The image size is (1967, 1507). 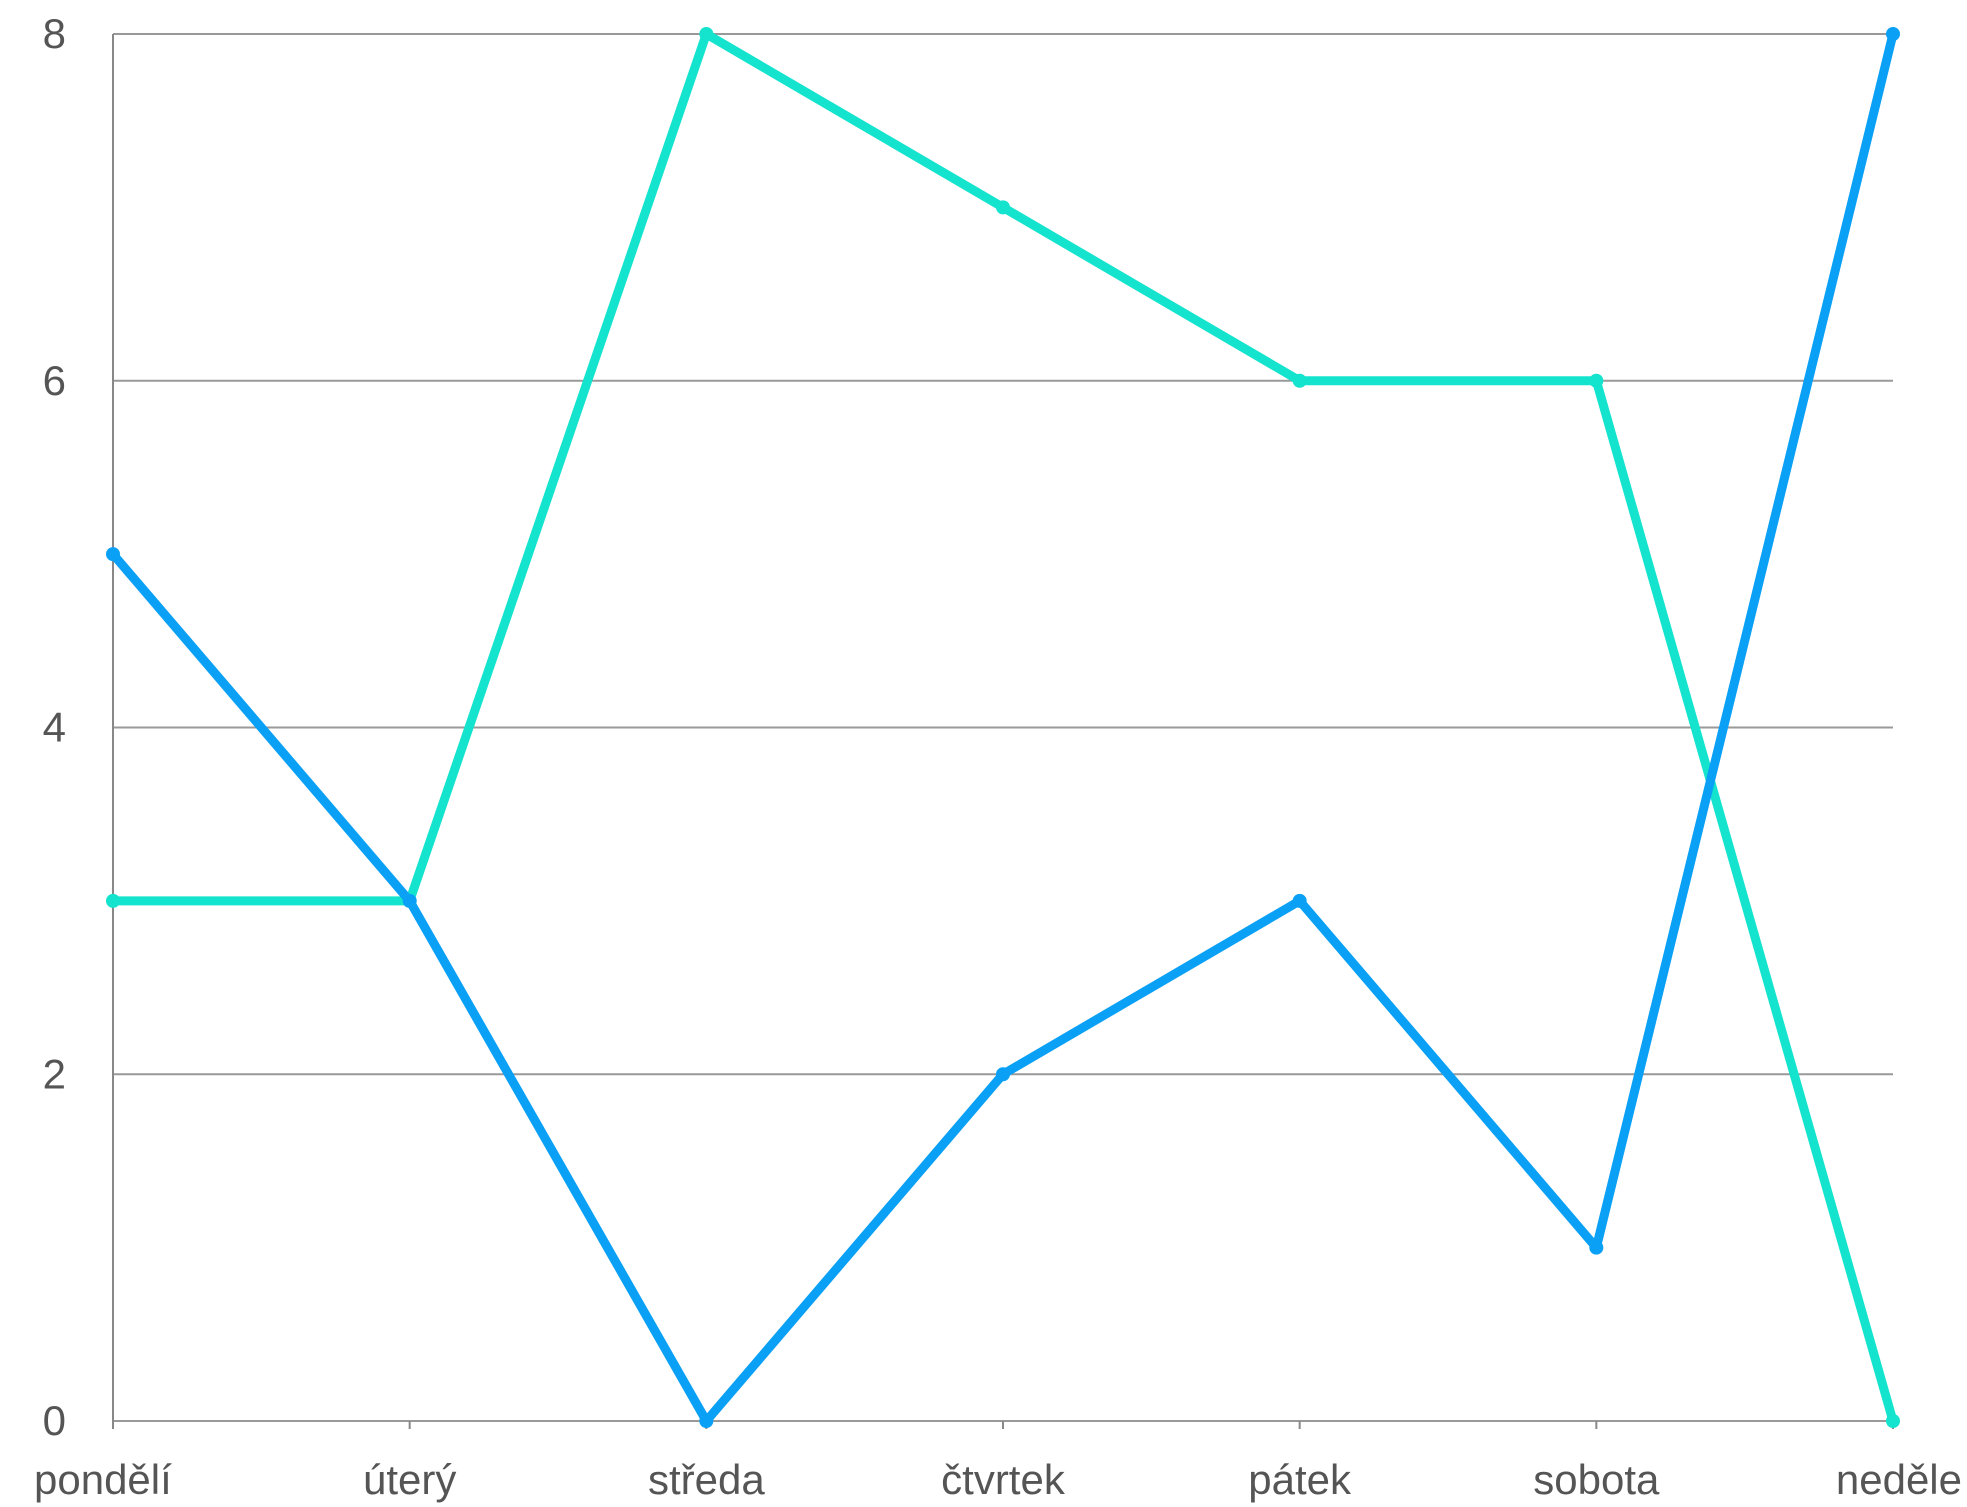 What do you see at coordinates (54, 1420) in the screenshot?
I see `y-tick-label: 0` at bounding box center [54, 1420].